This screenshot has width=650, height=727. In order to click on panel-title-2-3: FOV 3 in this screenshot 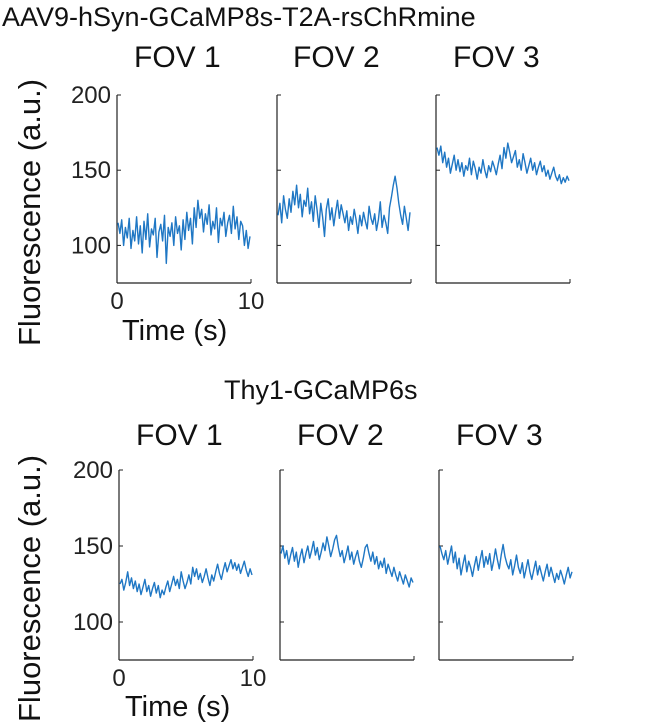, I will do `click(499, 435)`.